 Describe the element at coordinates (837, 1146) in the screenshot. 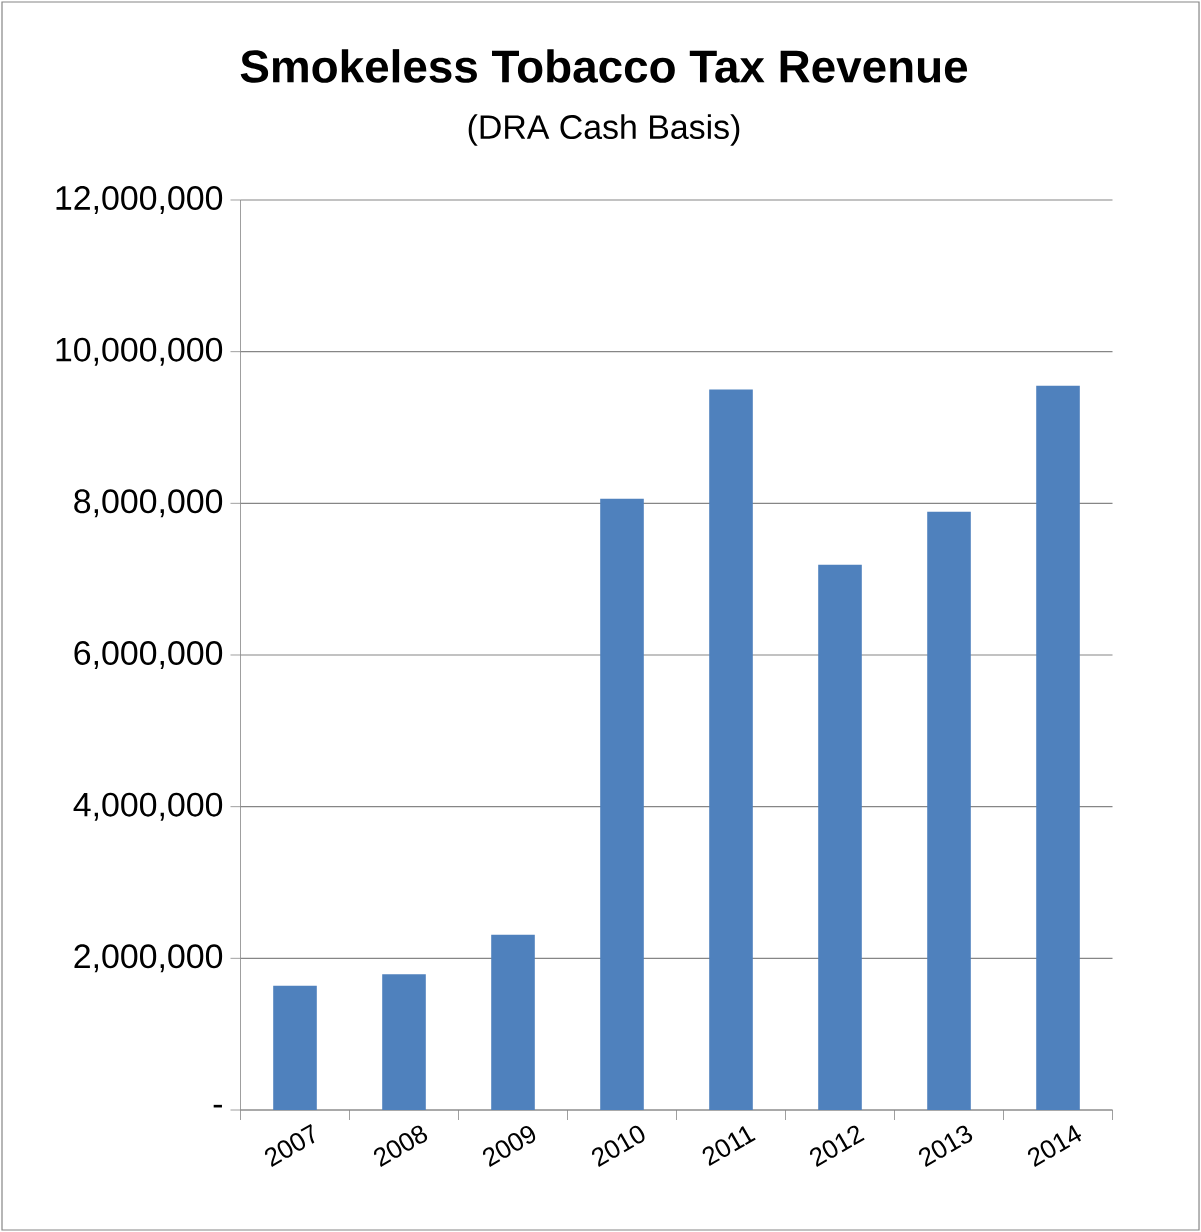

I see `x-tick-label: 2012` at that location.